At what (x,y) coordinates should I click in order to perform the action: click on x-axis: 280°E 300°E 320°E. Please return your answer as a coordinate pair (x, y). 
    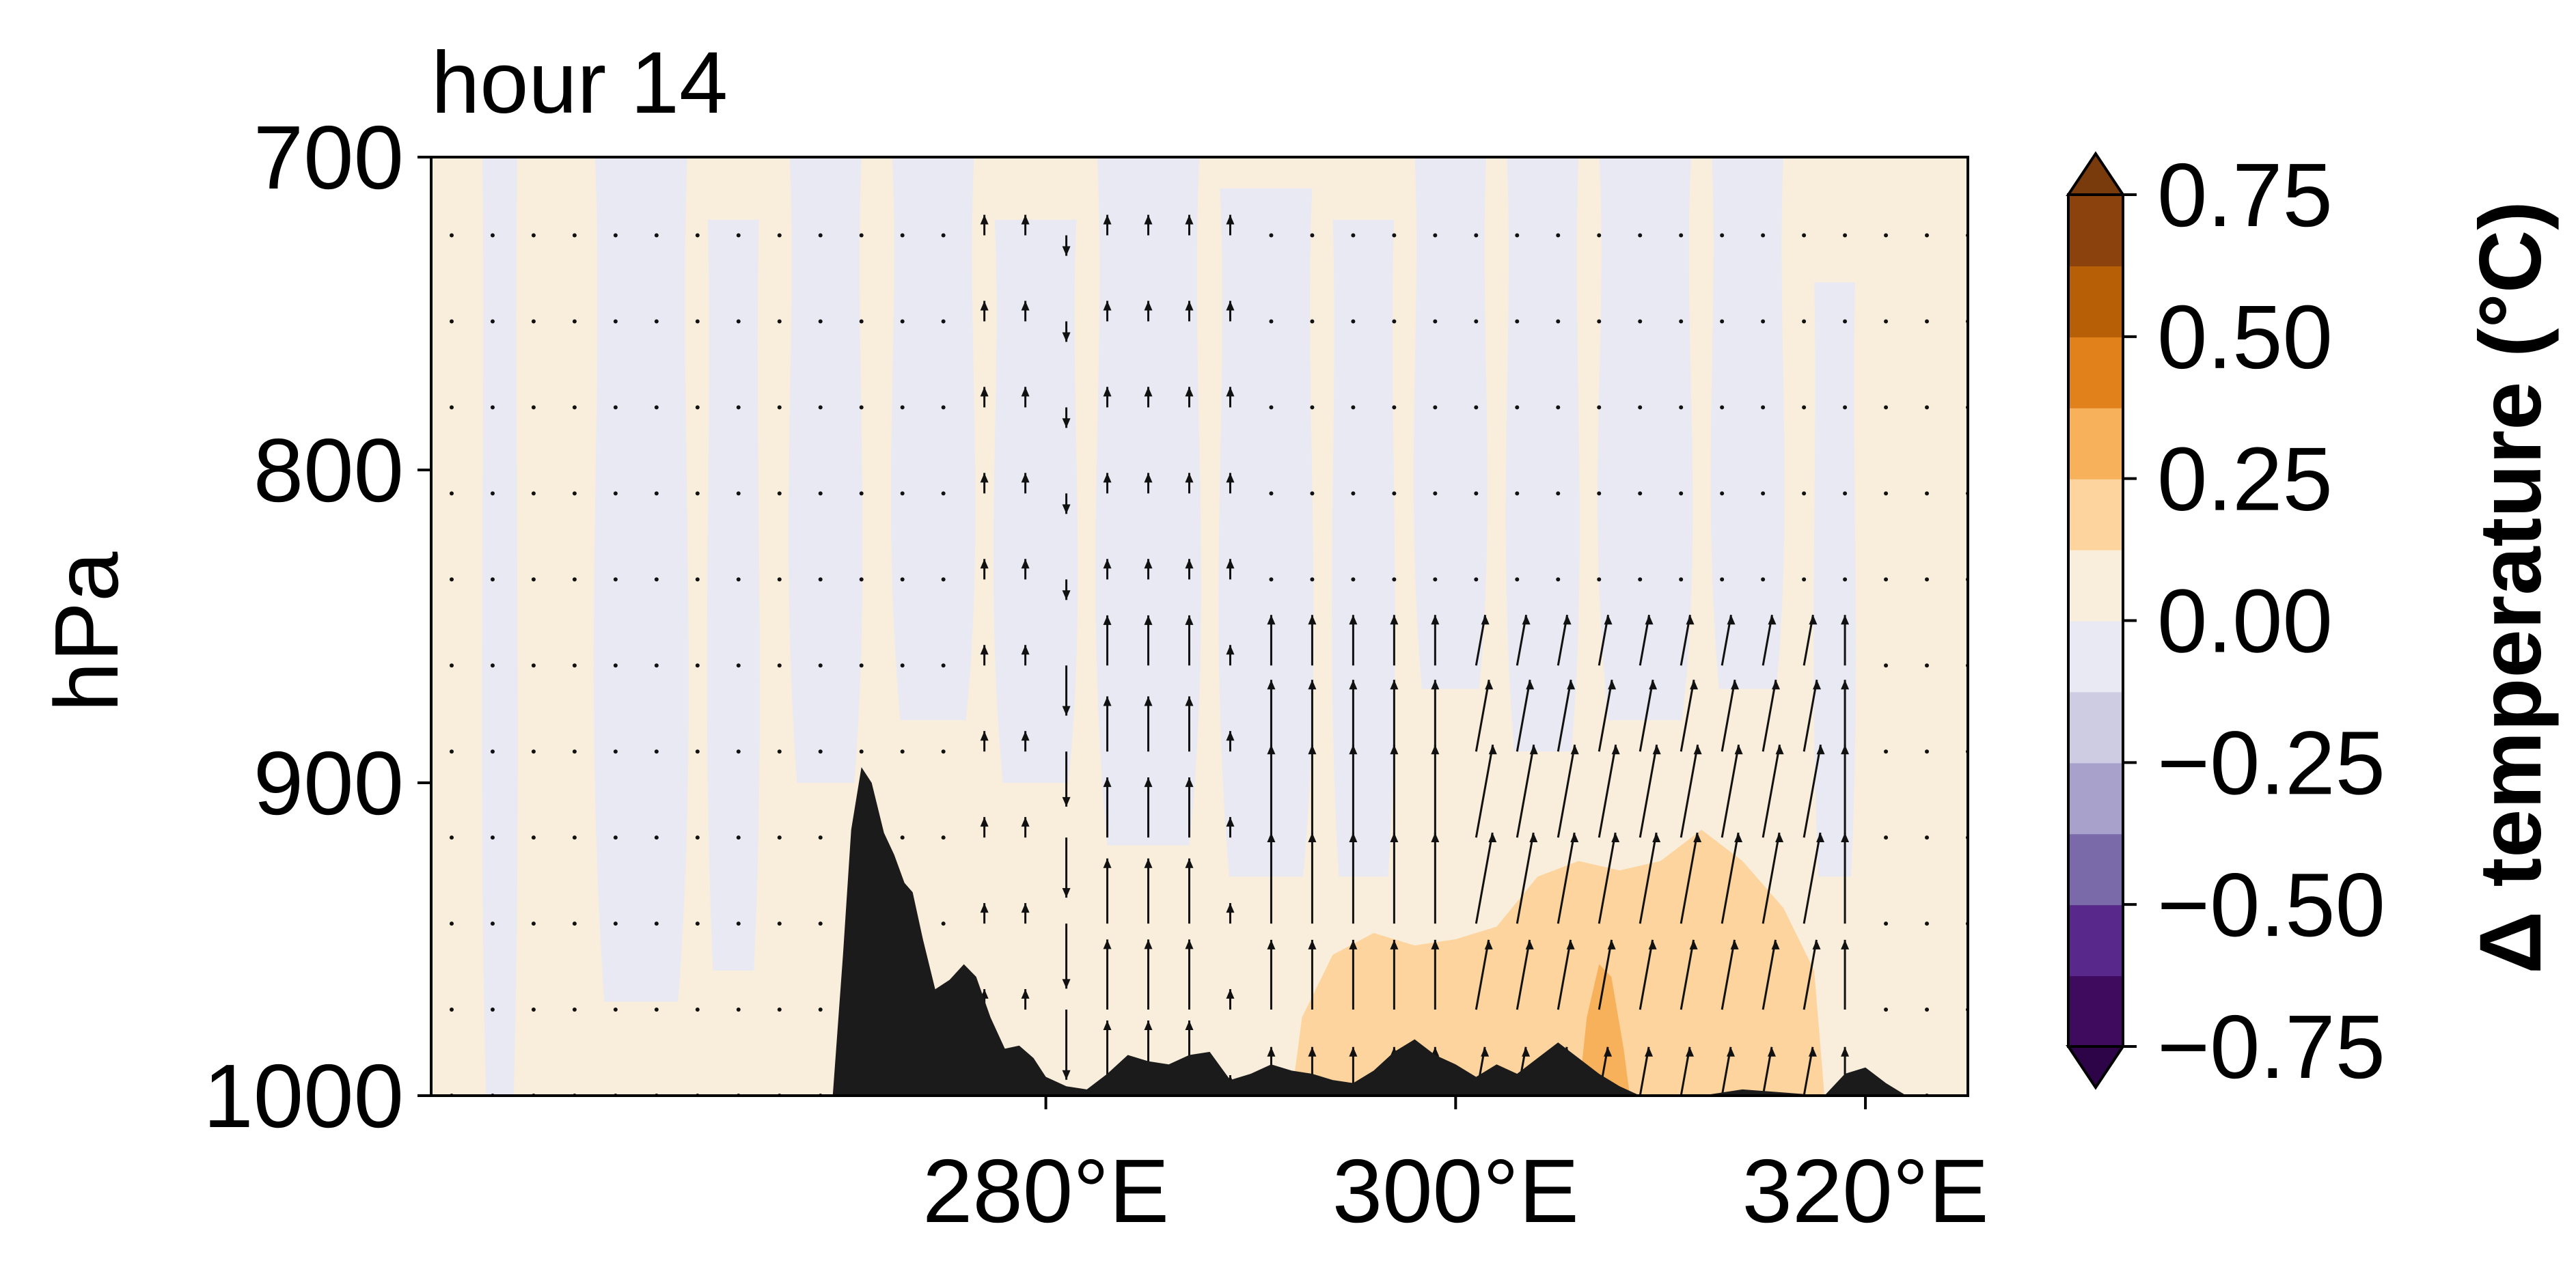
    Looking at the image, I should click on (1455, 1168).